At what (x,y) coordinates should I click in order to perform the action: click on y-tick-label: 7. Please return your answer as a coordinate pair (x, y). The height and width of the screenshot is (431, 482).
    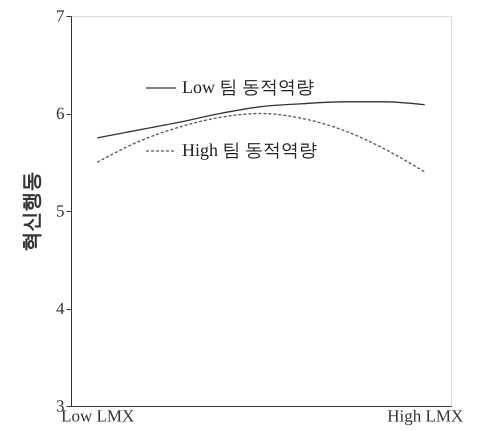
    Looking at the image, I should click on (60, 16).